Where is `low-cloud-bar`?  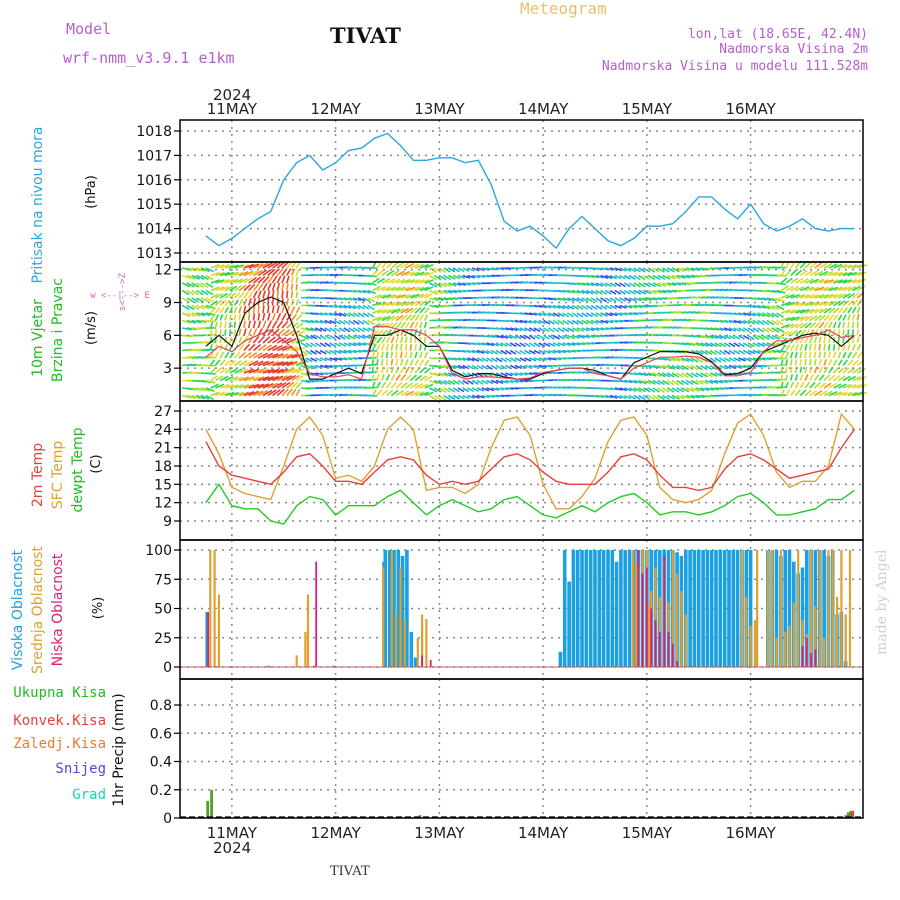
low-cloud-bar is located at coordinates (806, 652).